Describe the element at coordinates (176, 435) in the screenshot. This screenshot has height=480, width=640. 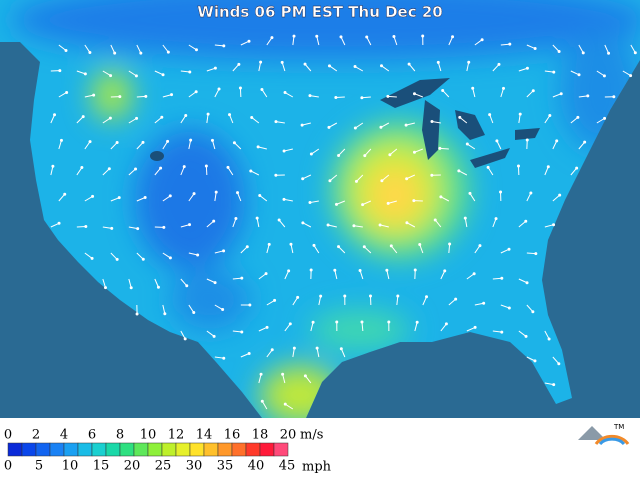
I see `ms-tick-label: 12` at that location.